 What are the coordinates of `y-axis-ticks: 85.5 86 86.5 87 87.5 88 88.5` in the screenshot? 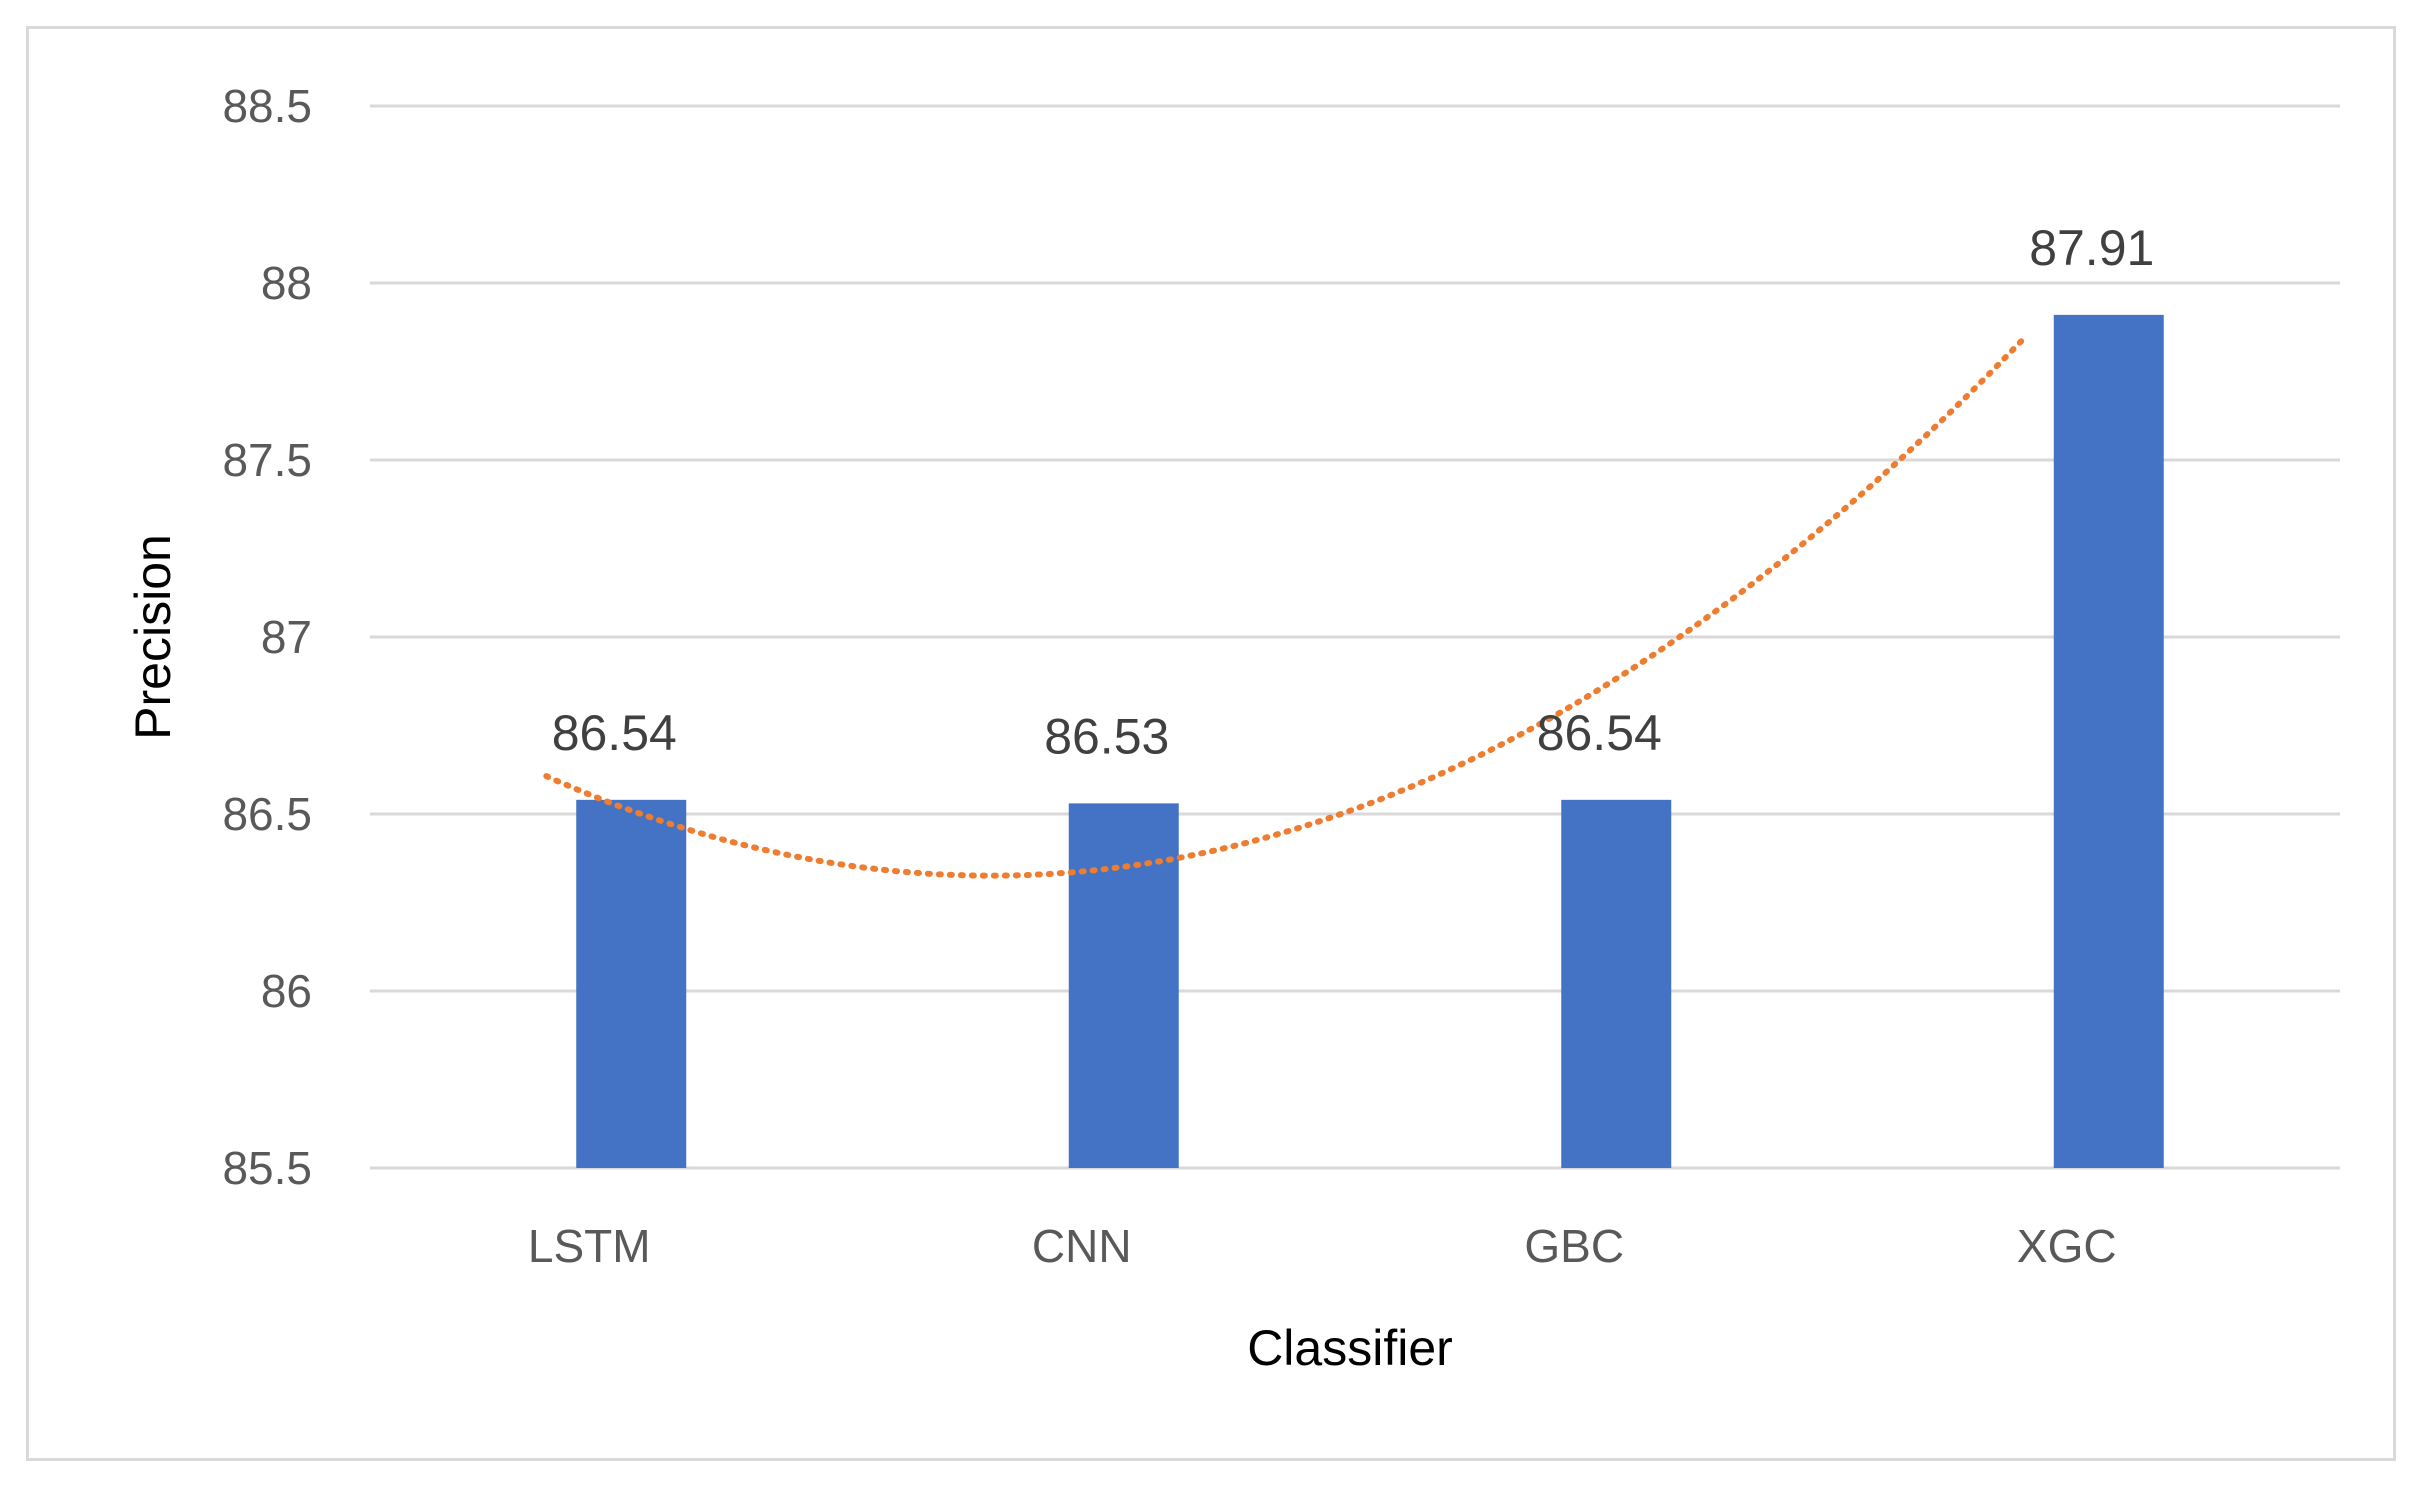 It's located at (267, 637).